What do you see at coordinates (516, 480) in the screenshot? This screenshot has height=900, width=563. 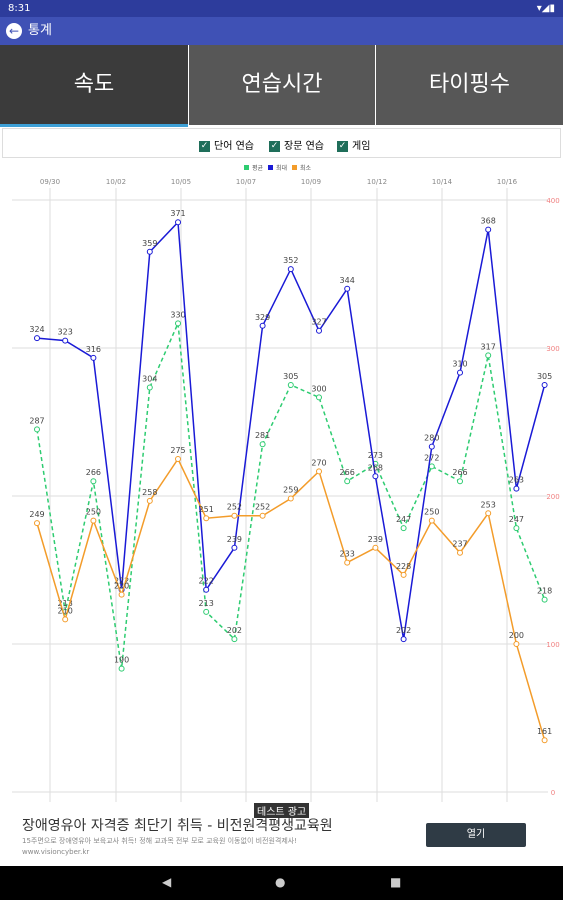 I see `data-label: 263` at bounding box center [516, 480].